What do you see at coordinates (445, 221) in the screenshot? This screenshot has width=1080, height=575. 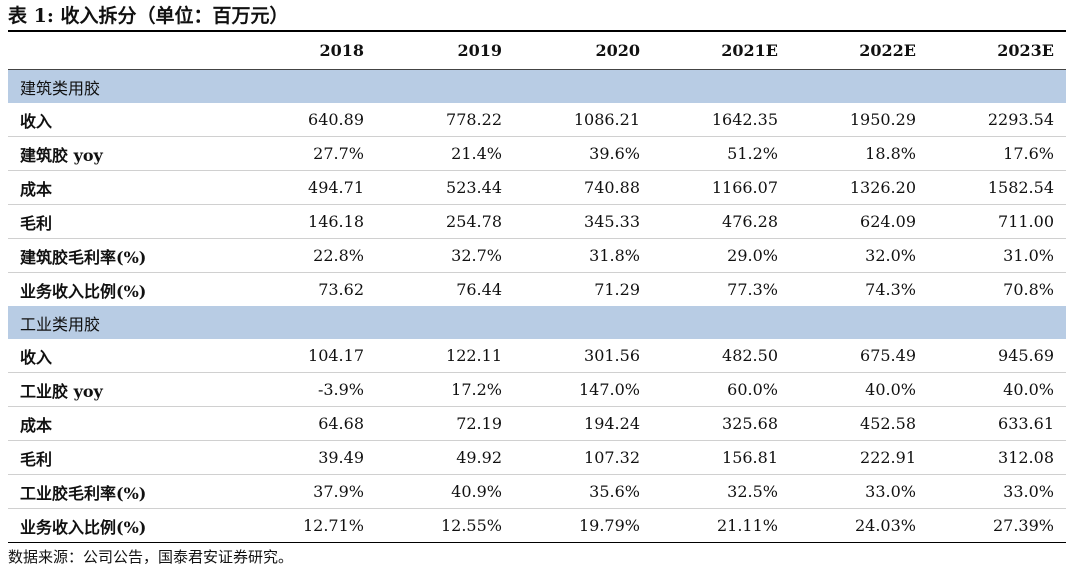 I see `value-cell: 254.78` at bounding box center [445, 221].